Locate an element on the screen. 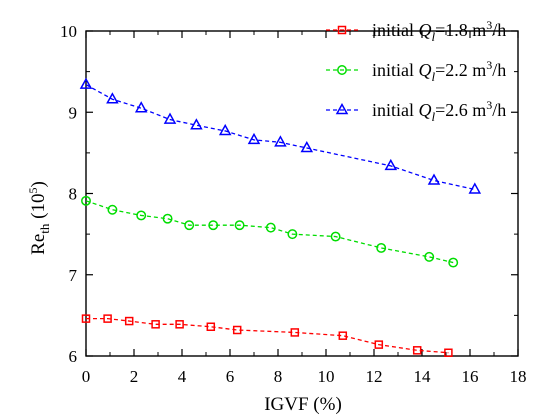 The height and width of the screenshot is (420, 550). legend-label: initial Ql=2.6 m3/h is located at coordinates (439, 111).